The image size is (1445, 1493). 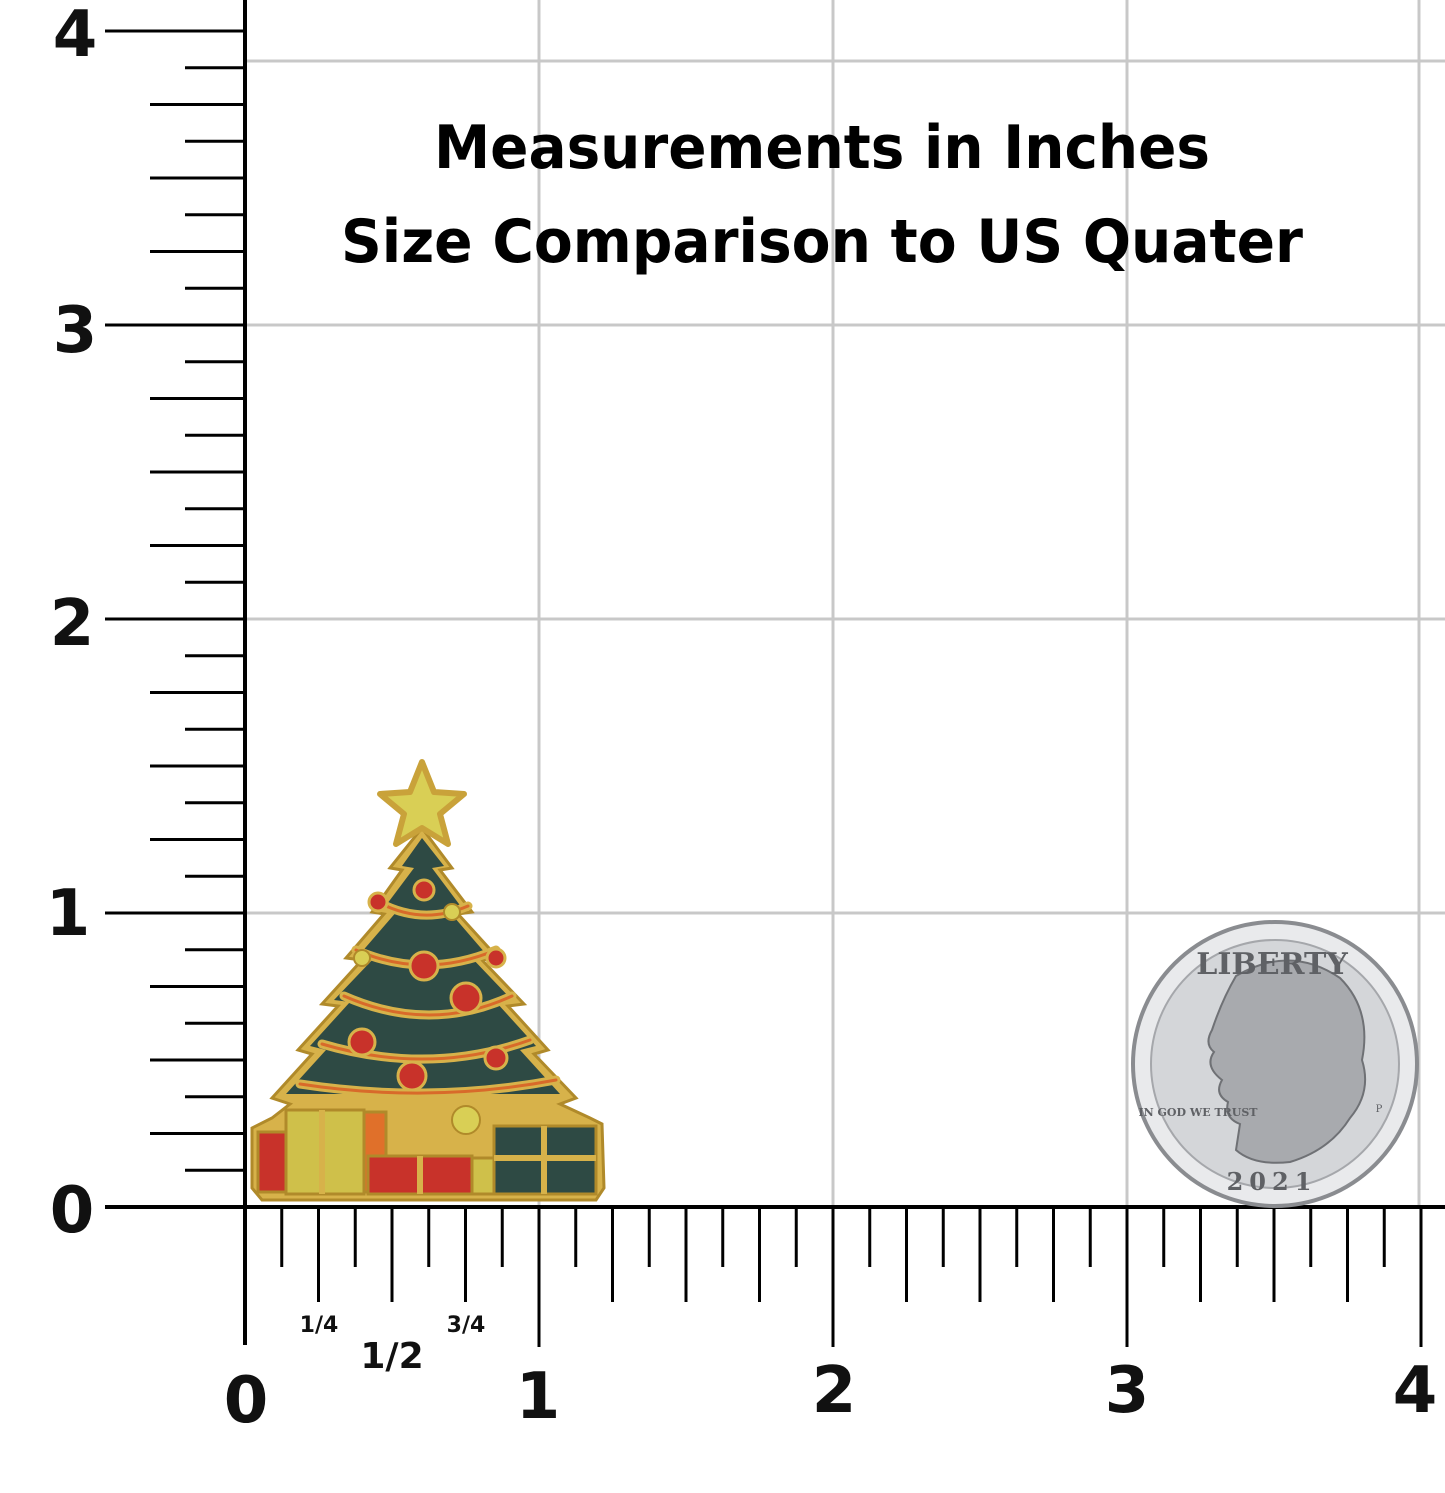 I want to click on tree-ornaments, so click(x=428, y=985).